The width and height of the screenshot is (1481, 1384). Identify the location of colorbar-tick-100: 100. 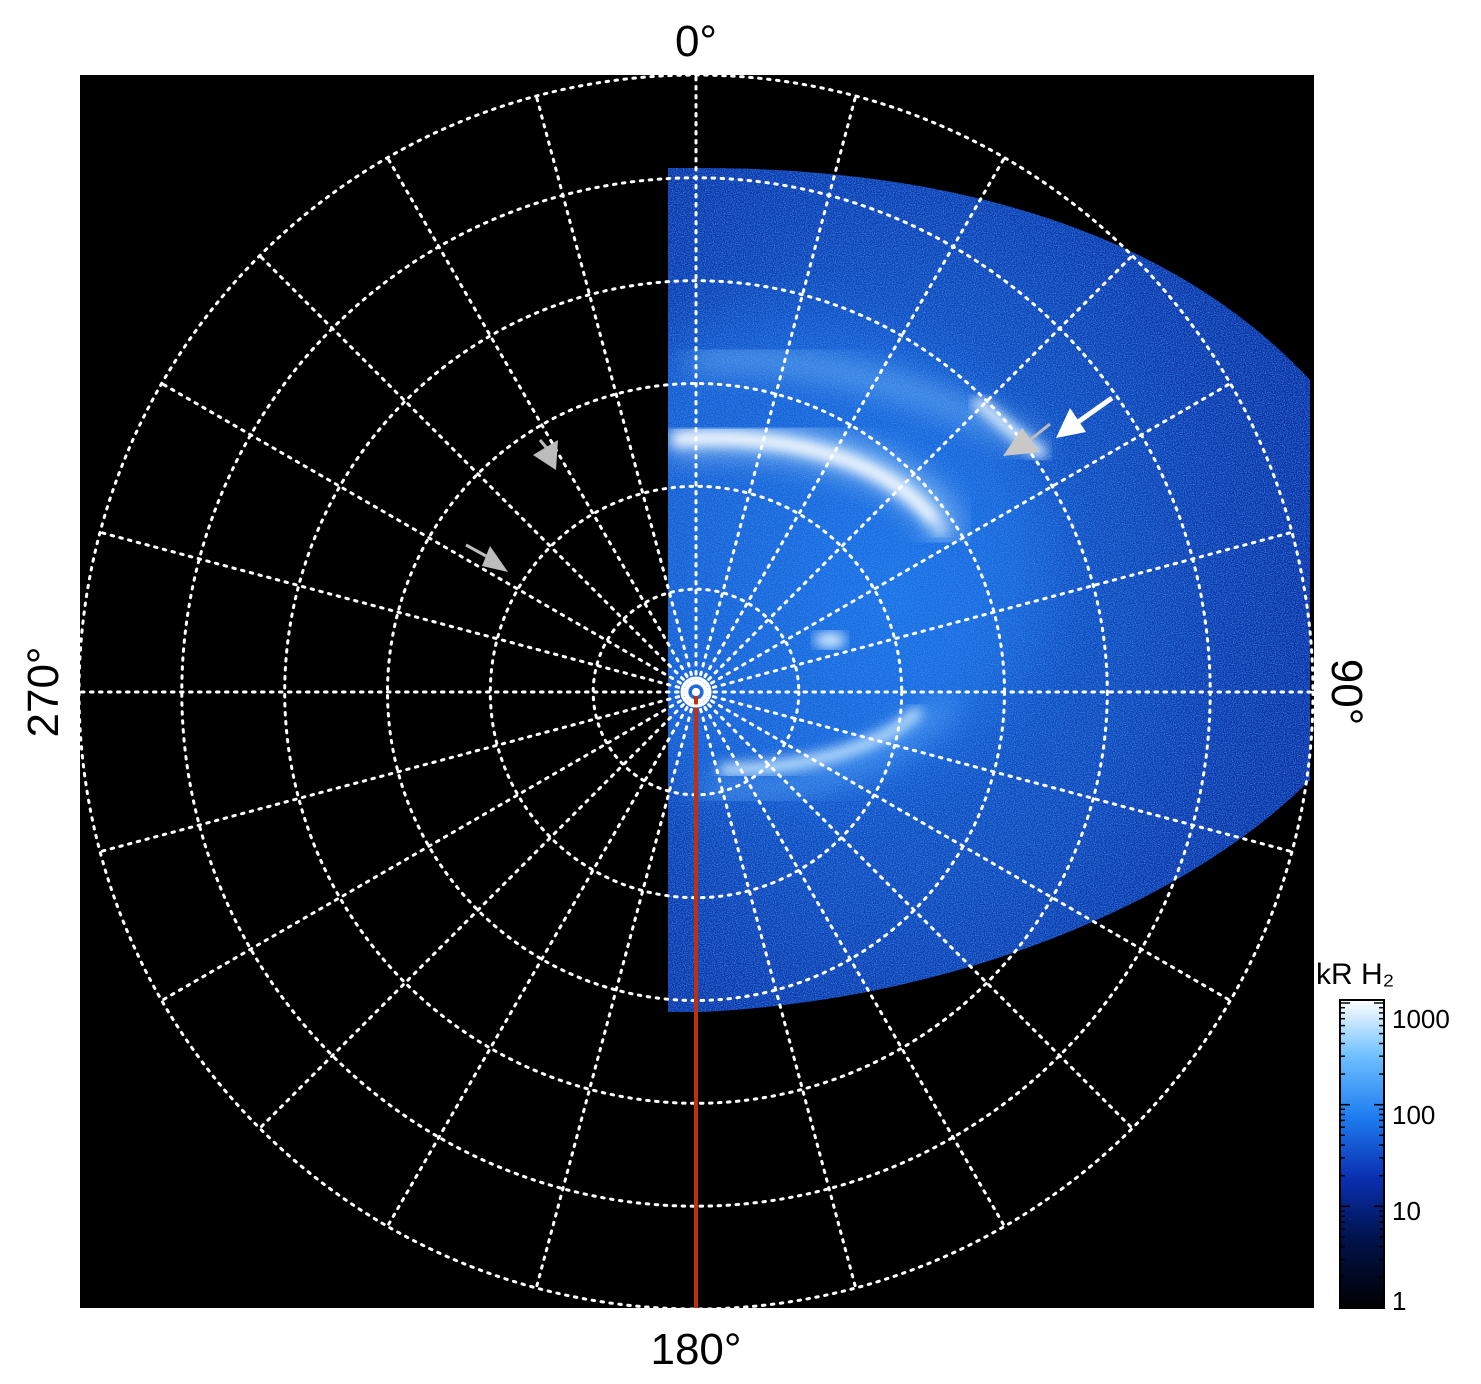
(1413, 1115).